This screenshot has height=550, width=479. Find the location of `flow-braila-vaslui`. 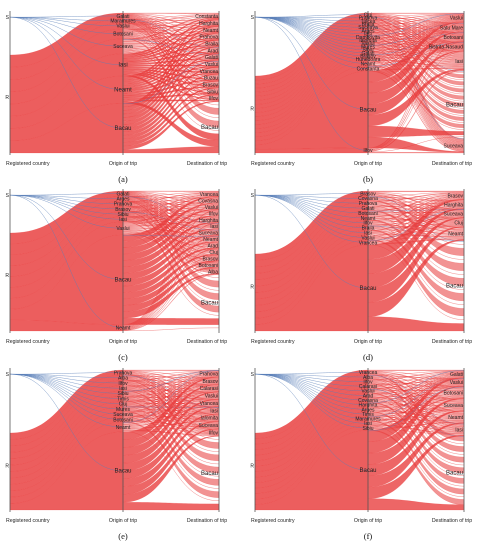

flow-braila-vaslui is located at coordinates (416, 19).